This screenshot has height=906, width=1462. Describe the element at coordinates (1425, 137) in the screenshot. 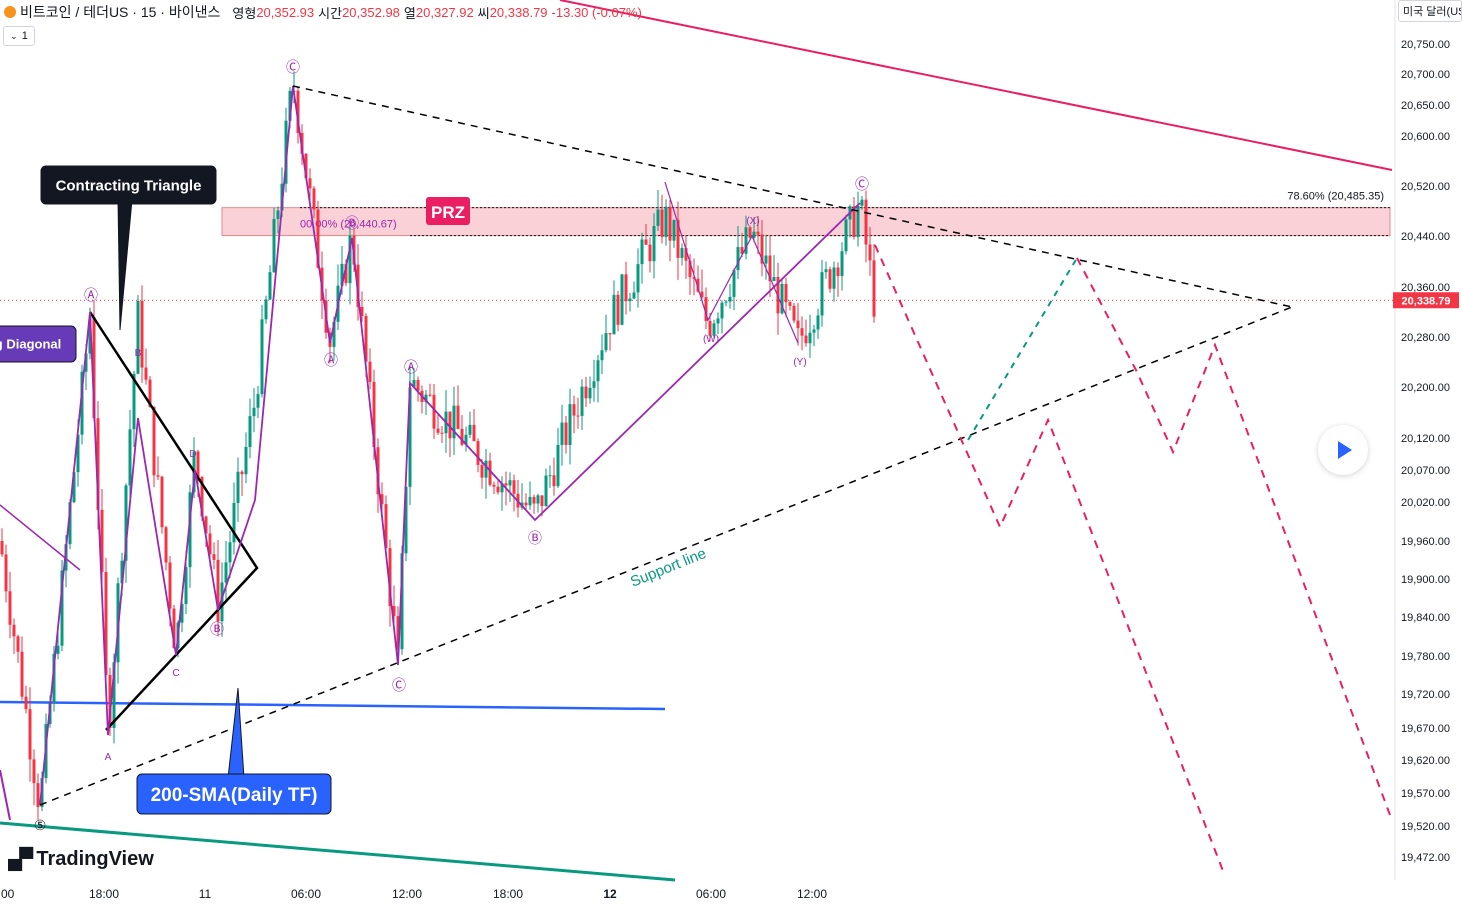

I see `y-tick-label: 20,600.00` at that location.